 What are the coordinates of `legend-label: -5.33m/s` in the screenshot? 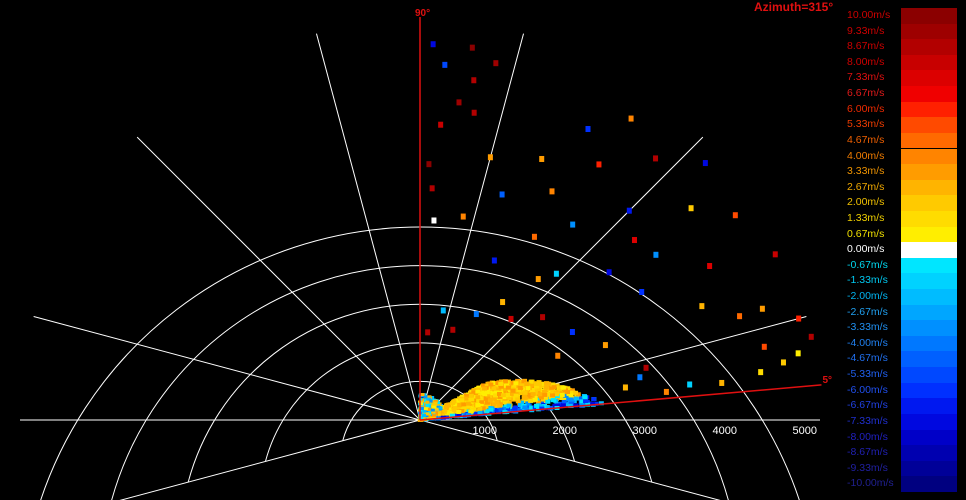 It's located at (867, 374).